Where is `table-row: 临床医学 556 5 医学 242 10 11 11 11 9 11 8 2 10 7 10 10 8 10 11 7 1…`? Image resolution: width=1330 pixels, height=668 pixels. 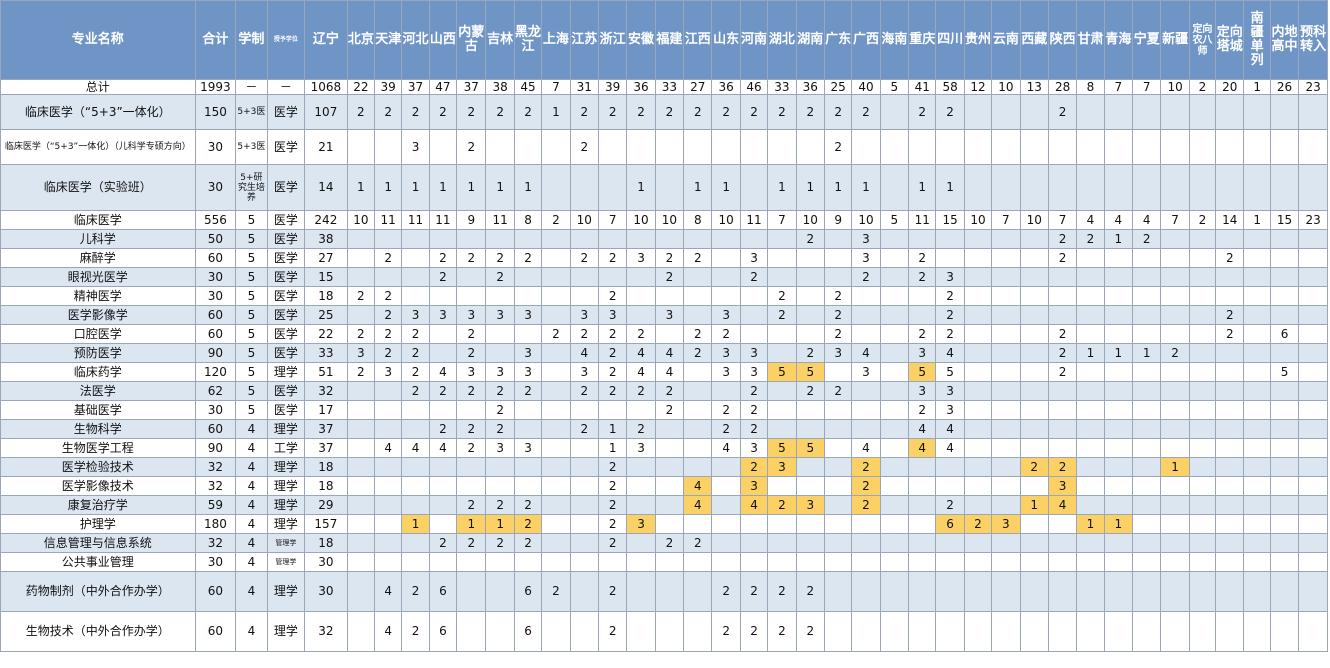
table-row: 临床医学 556 5 医学 242 10 11 11 11 9 11 8 2 10 7 10 10 8 10 11 7 1… is located at coordinates (664, 220).